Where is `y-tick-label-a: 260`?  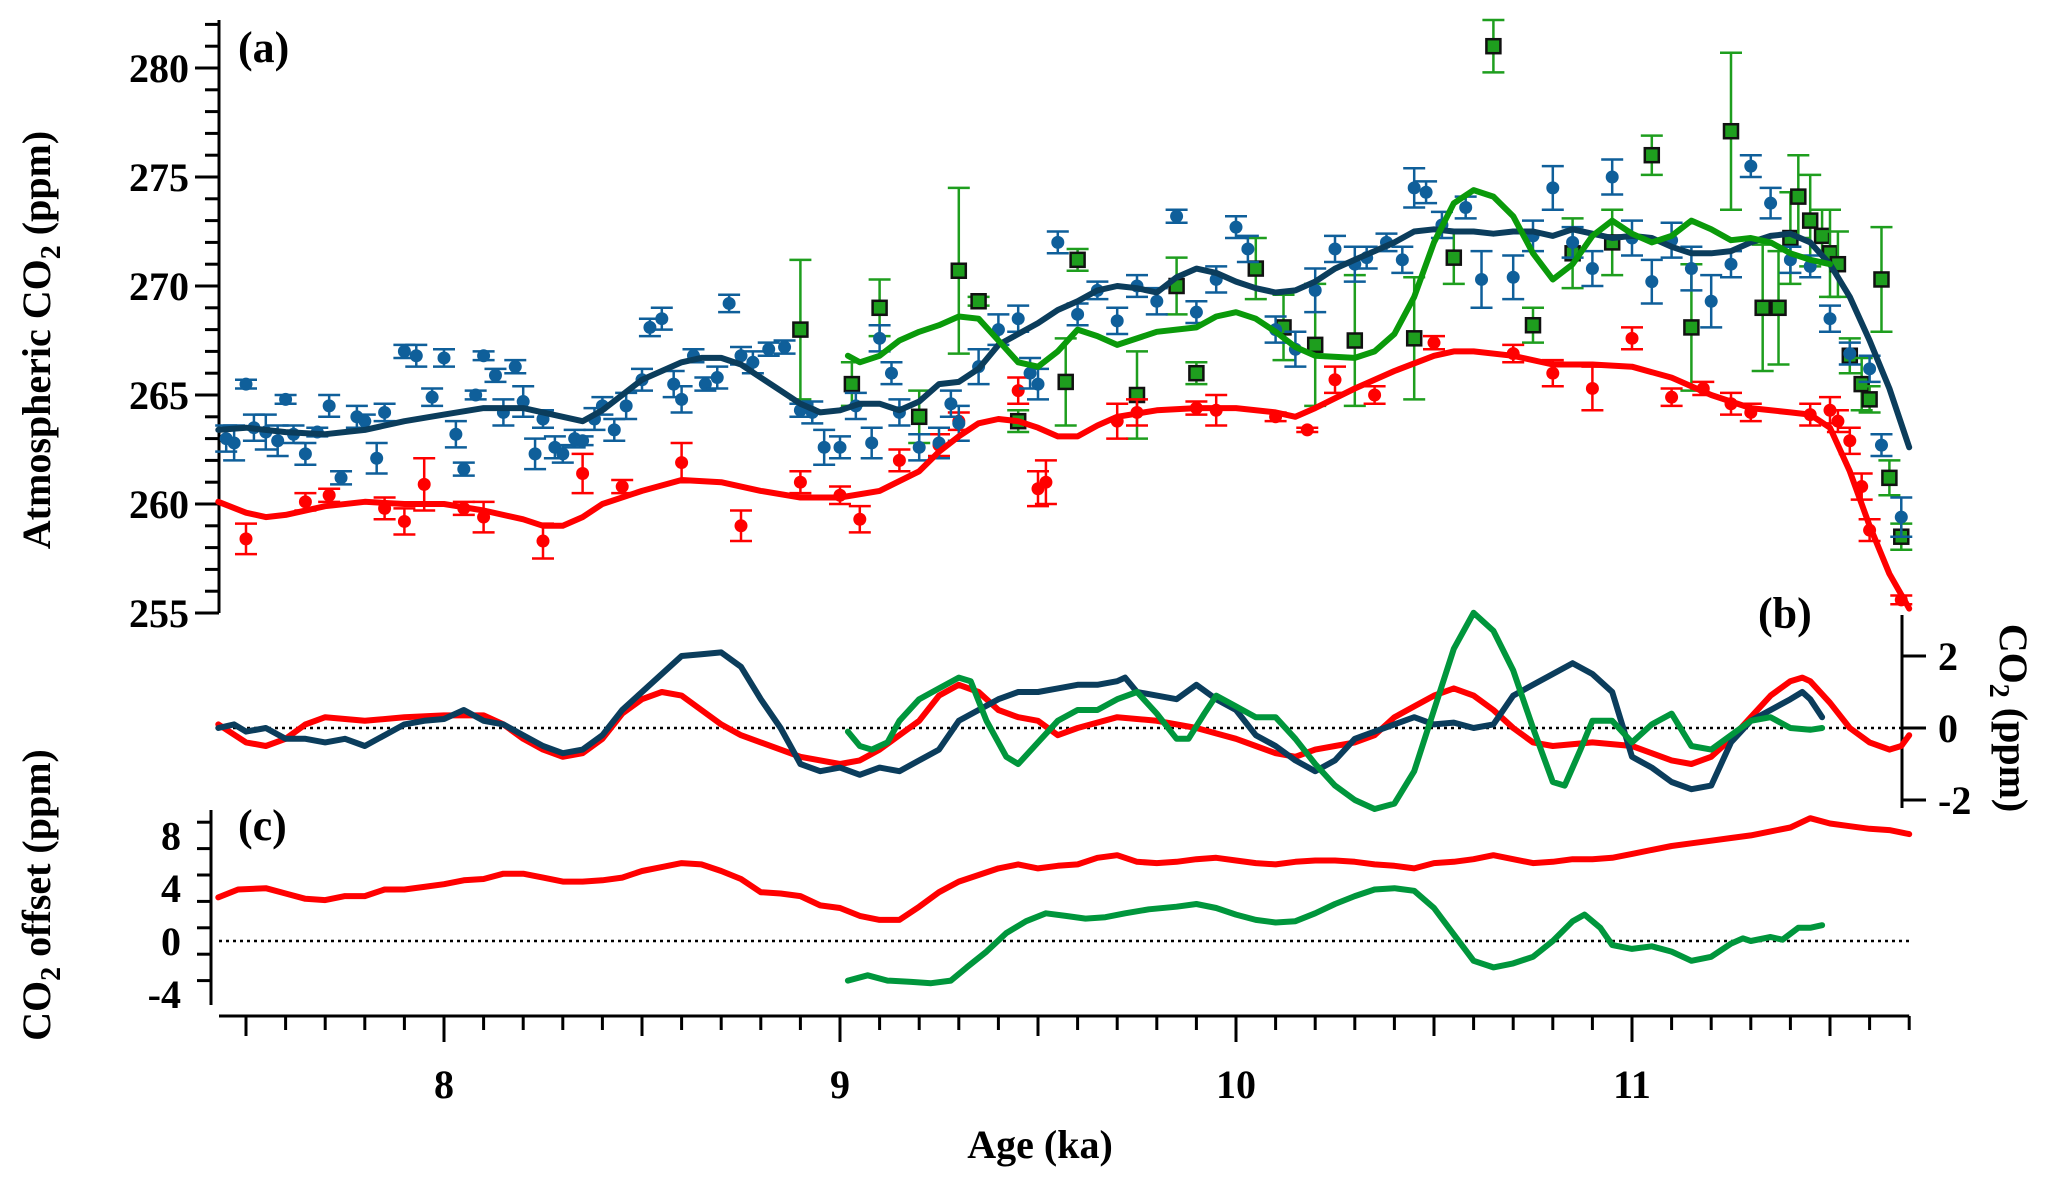
y-tick-label-a: 260 is located at coordinates (159, 504).